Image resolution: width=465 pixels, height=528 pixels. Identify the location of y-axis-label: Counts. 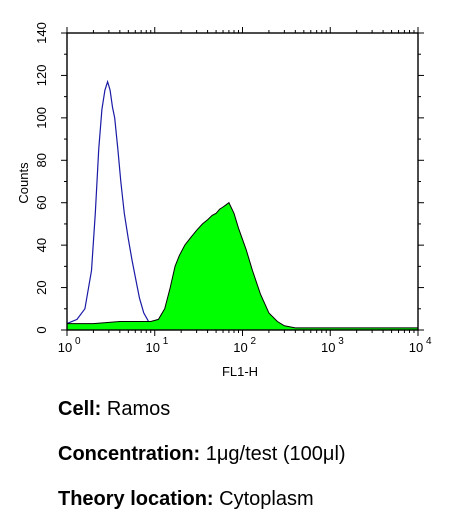
(23, 183).